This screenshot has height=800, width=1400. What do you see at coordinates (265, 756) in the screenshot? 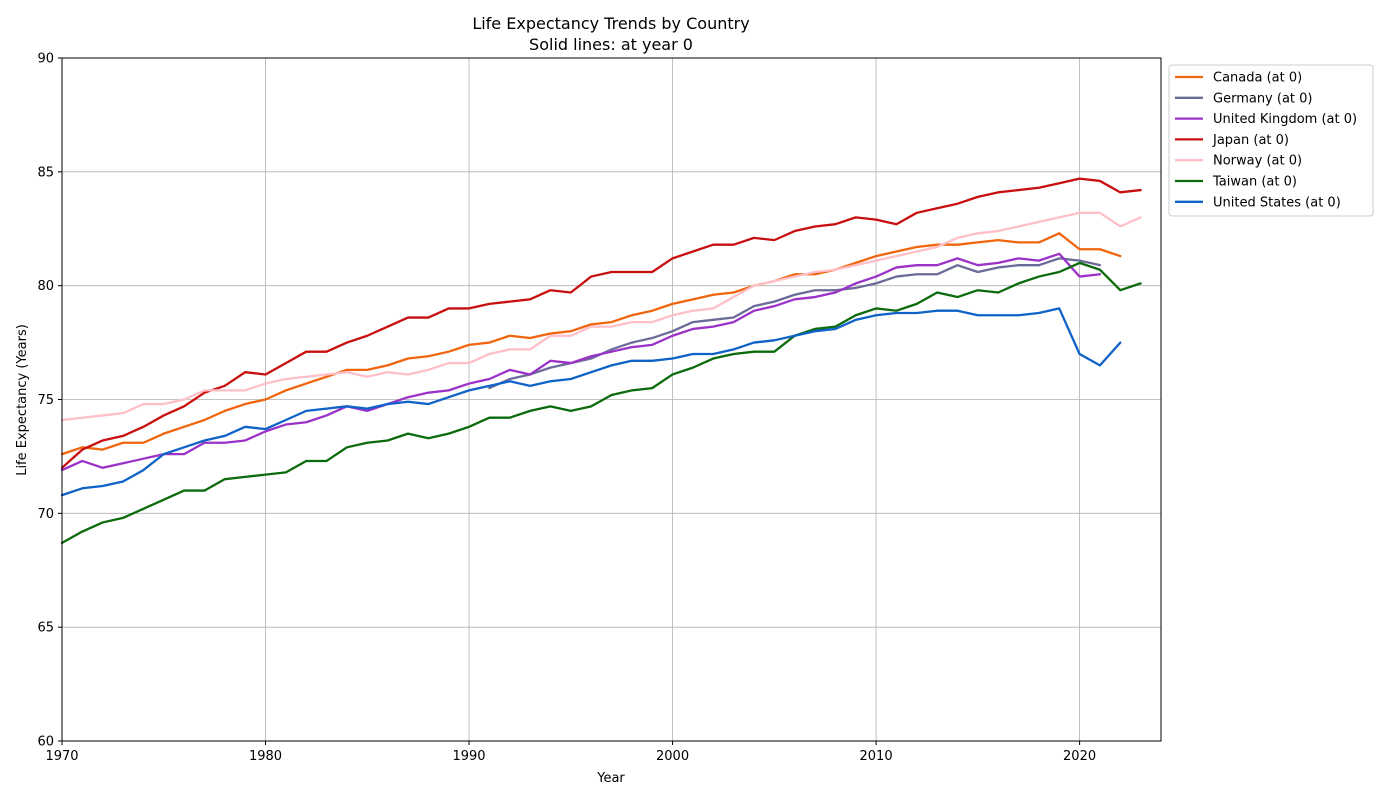
I see `x-tick-label: 1980` at bounding box center [265, 756].